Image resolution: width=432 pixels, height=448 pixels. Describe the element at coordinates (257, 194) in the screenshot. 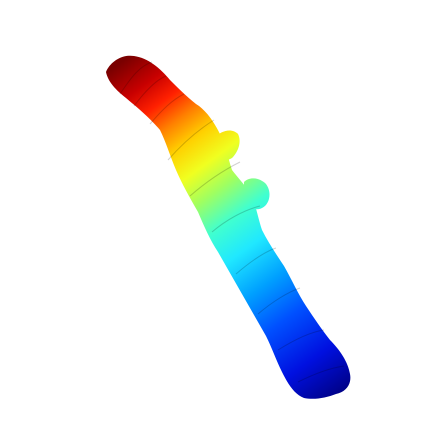

I see `shape-bump-lower` at that location.